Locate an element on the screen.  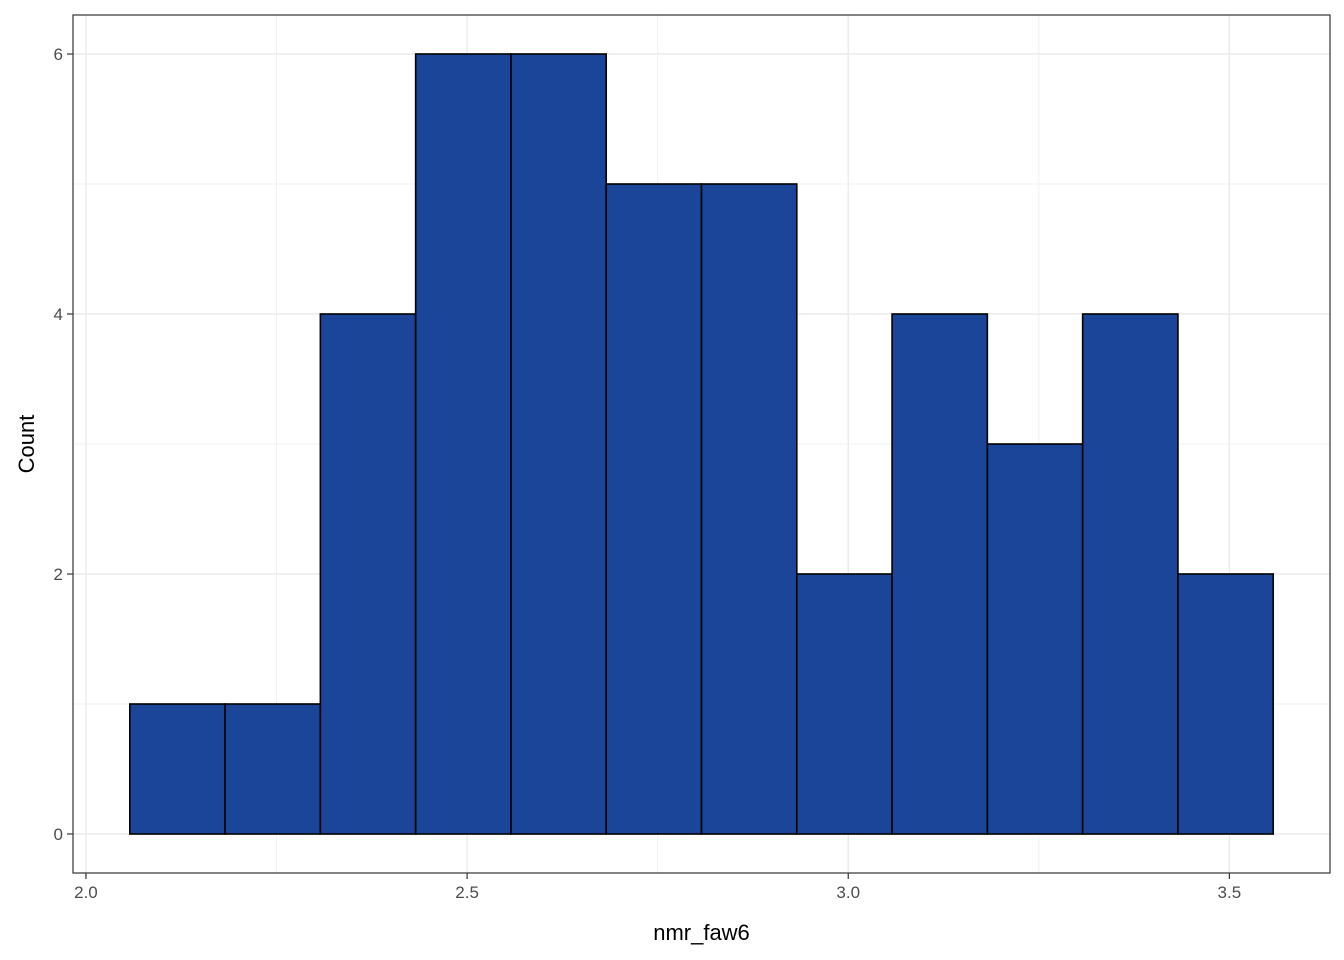
y-tick-label: 2 is located at coordinates (58, 574).